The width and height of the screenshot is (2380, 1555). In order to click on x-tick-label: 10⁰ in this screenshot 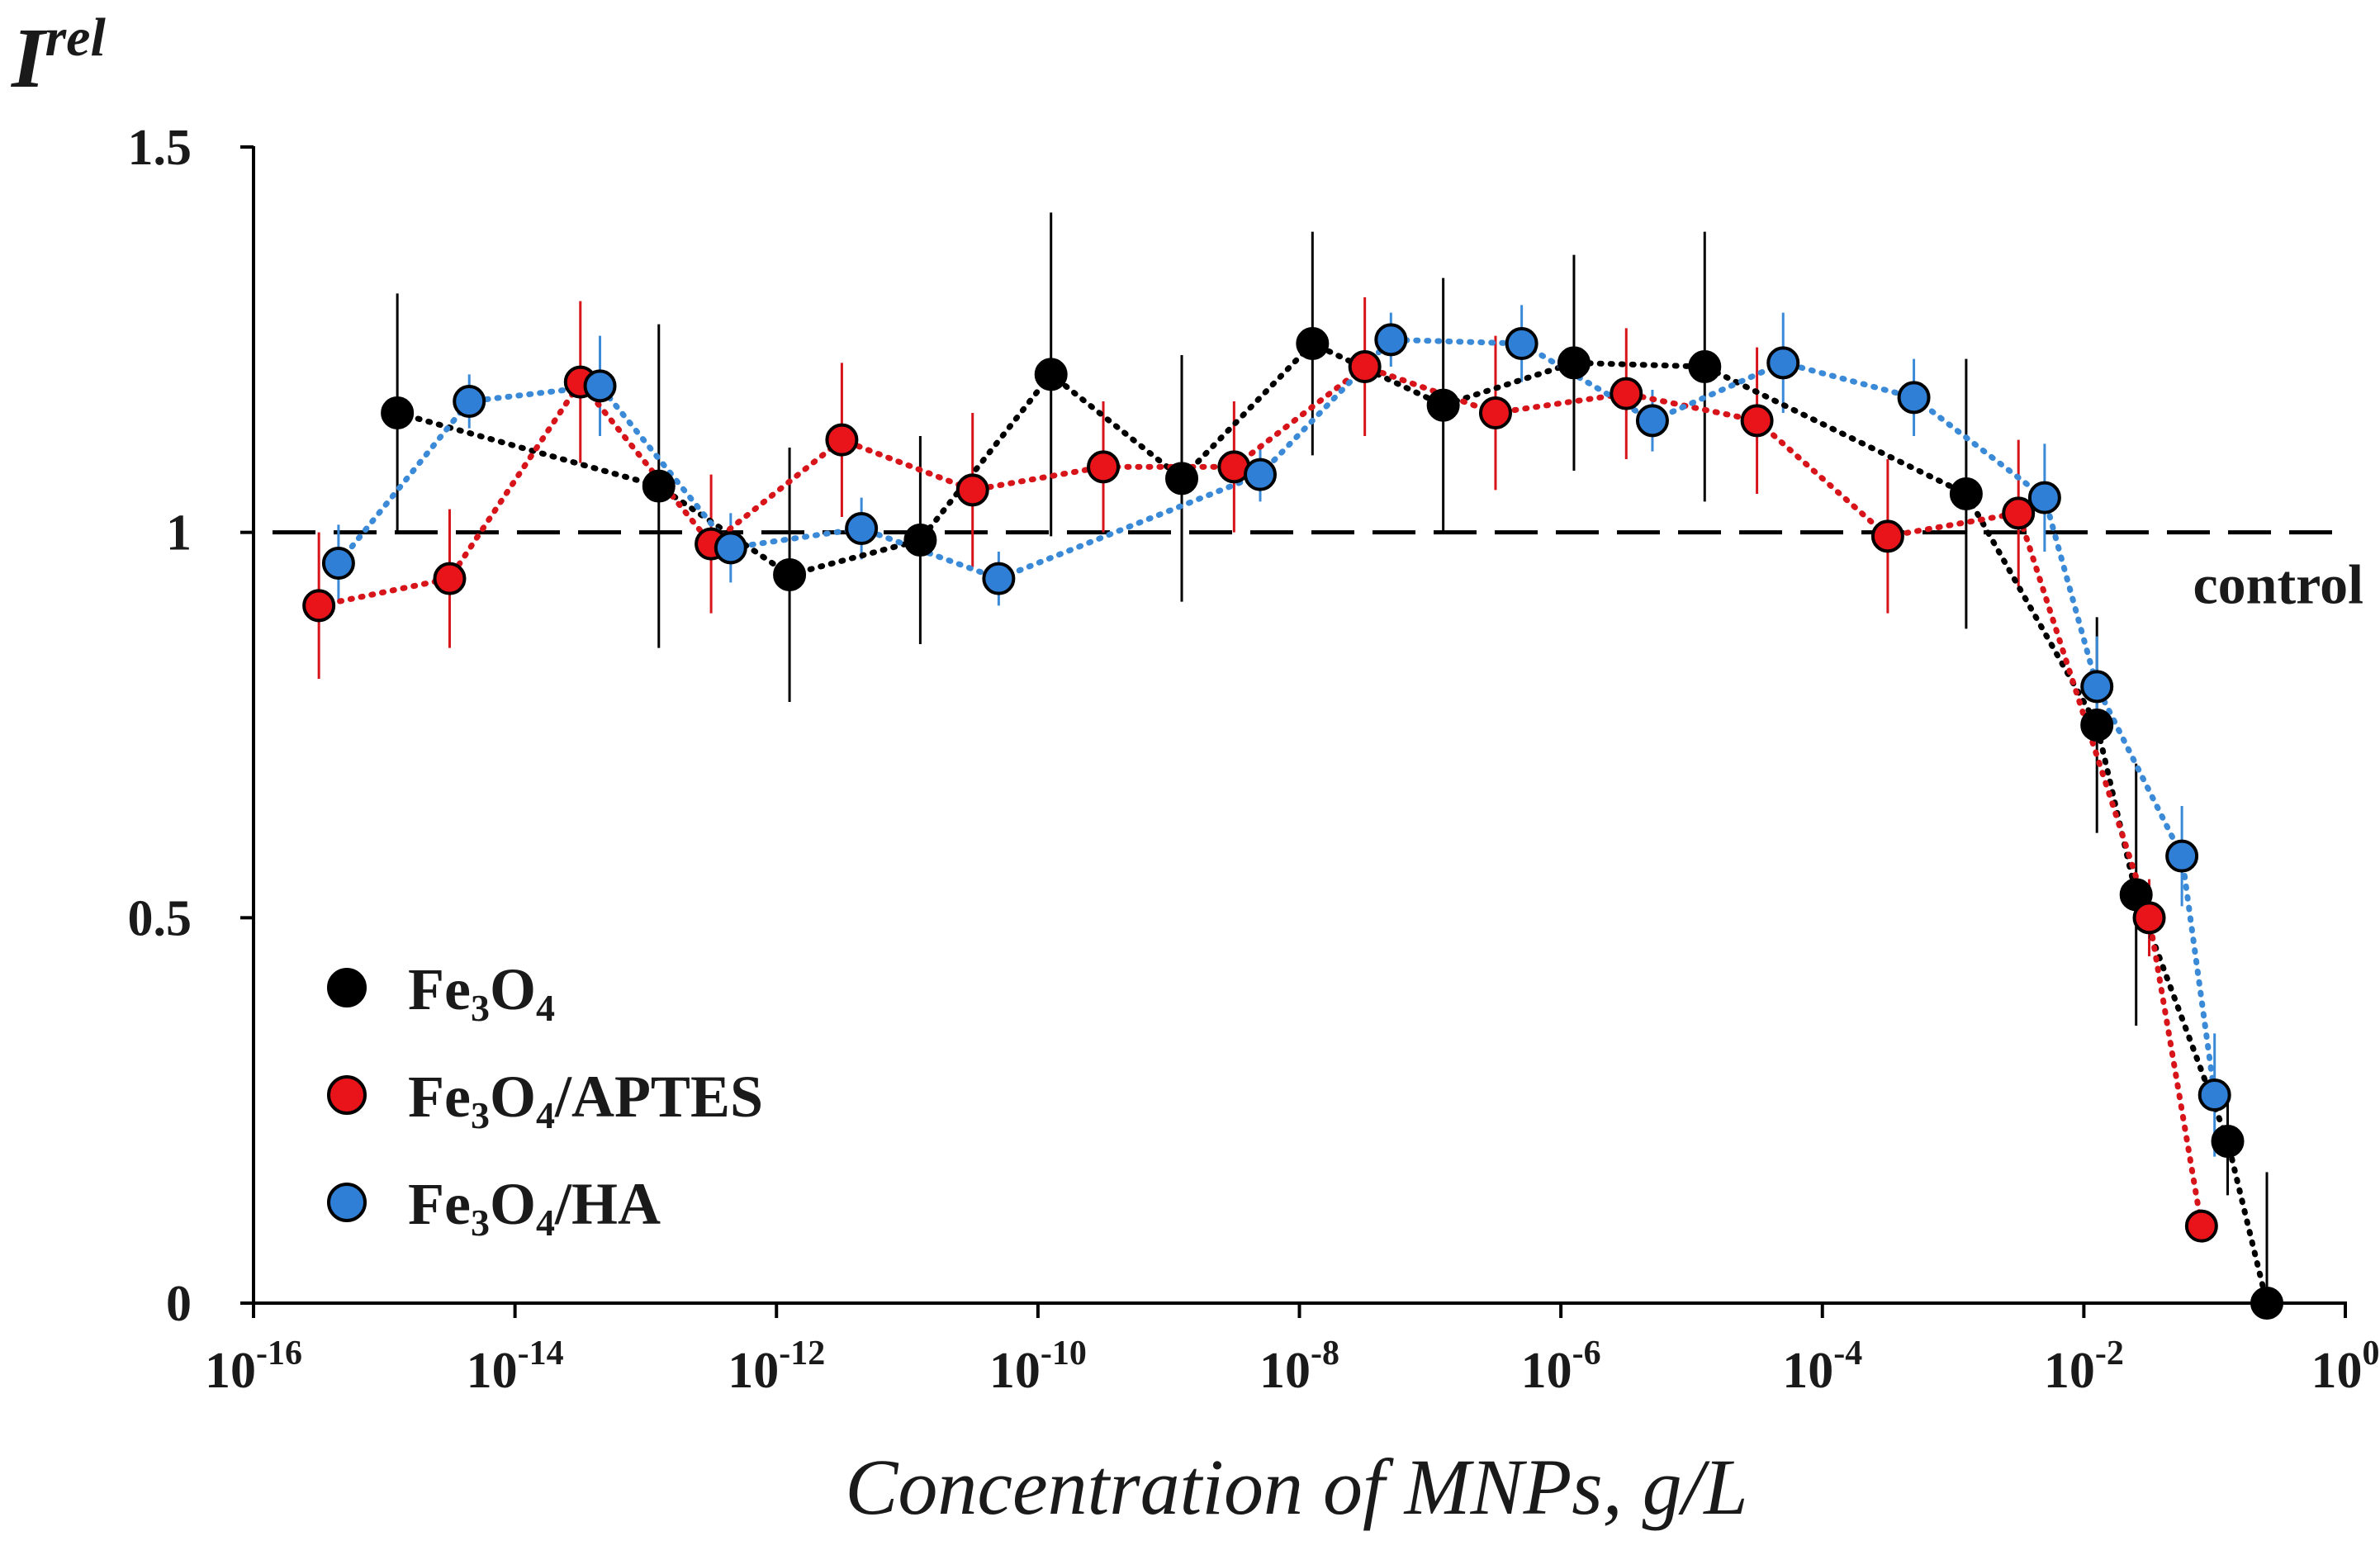, I will do `click(2345, 1367)`.